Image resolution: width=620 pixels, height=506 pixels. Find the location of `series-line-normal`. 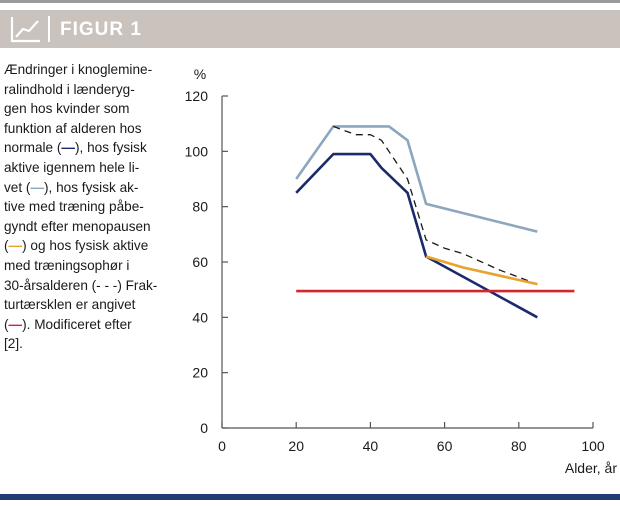

series-line-normal is located at coordinates (416, 235).